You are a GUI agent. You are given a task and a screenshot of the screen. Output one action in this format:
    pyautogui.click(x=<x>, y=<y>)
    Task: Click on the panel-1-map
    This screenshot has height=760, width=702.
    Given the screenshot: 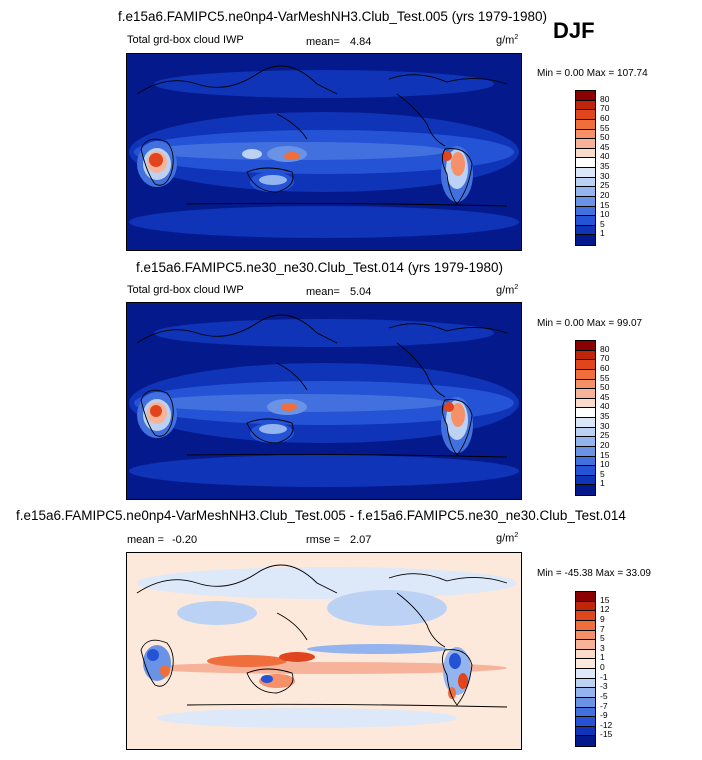 What is the action you would take?
    pyautogui.click(x=324, y=152)
    